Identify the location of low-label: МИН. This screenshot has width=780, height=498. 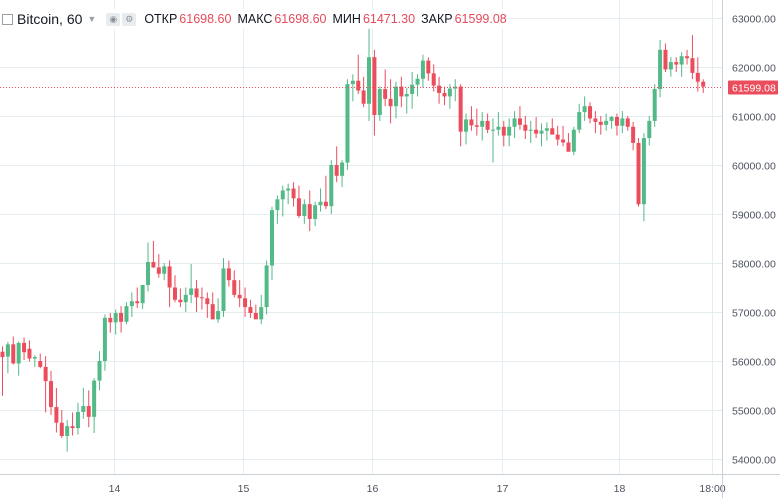
(346, 19).